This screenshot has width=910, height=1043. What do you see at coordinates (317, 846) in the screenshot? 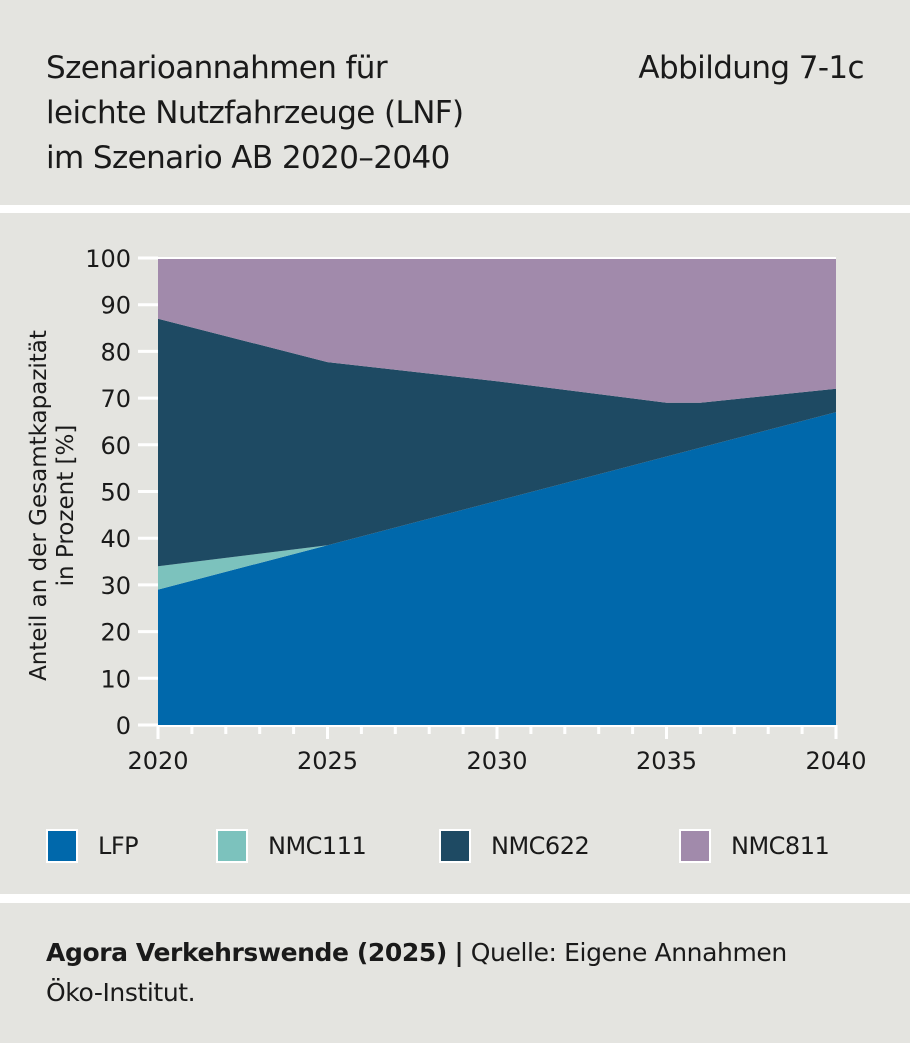
I see `legend-label-nmc111: NMC111` at bounding box center [317, 846].